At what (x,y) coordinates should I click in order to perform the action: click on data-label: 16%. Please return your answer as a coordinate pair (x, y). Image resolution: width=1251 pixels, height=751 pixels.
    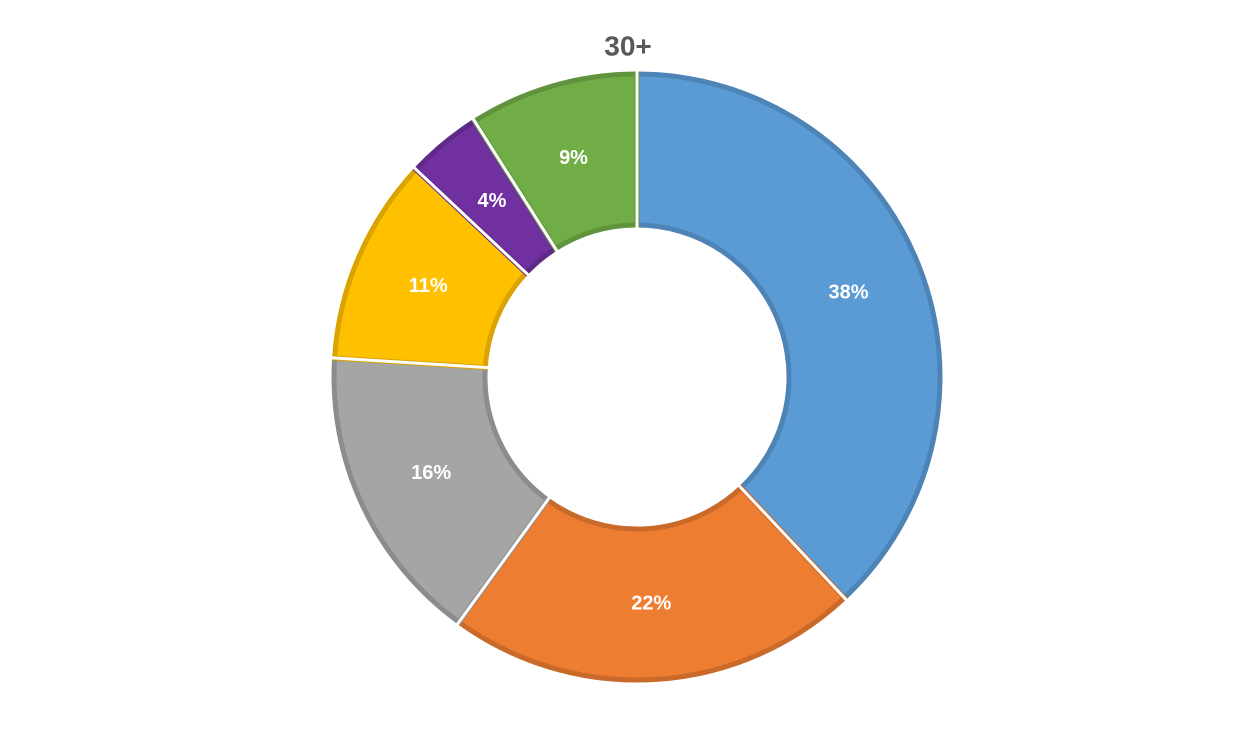
    Looking at the image, I should click on (431, 473).